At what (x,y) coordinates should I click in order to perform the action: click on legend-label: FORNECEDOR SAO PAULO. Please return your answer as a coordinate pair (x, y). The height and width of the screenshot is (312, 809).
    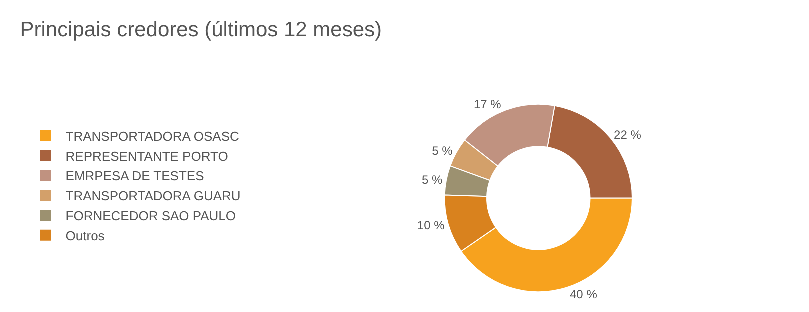
    Looking at the image, I should click on (151, 216).